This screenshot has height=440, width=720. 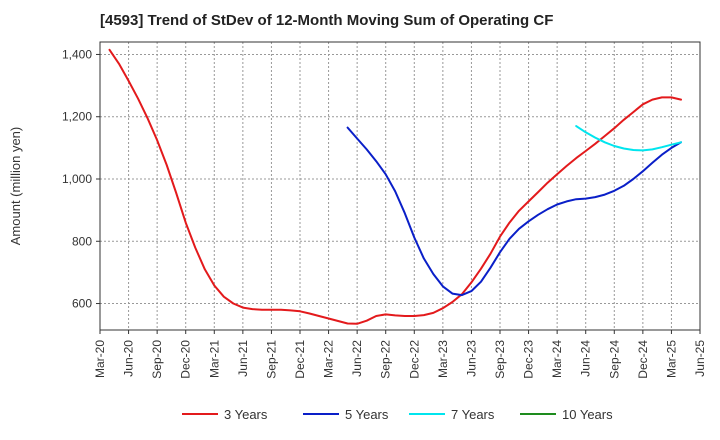 What do you see at coordinates (367, 414) in the screenshot?
I see `legend-label: 5 Years` at bounding box center [367, 414].